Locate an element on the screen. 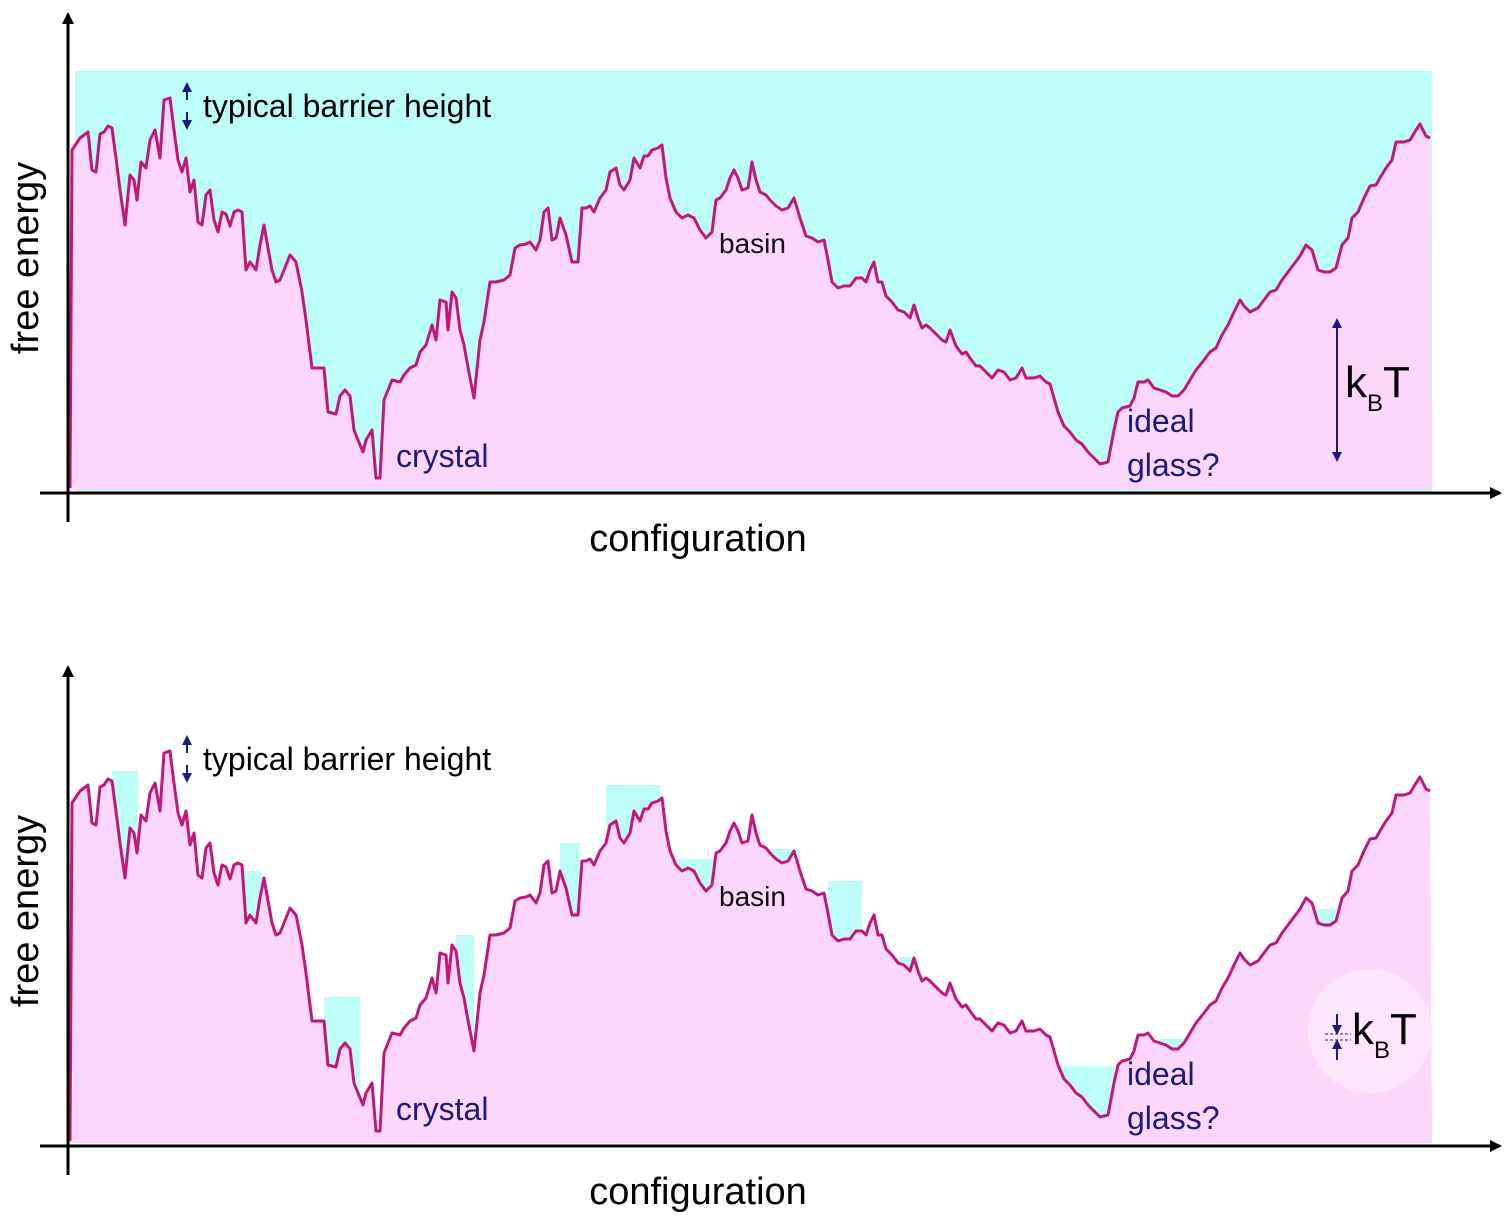 Image resolution: width=1505 pixels, height=1217 pixels. kbt-highlight-glow is located at coordinates (1370, 1031).